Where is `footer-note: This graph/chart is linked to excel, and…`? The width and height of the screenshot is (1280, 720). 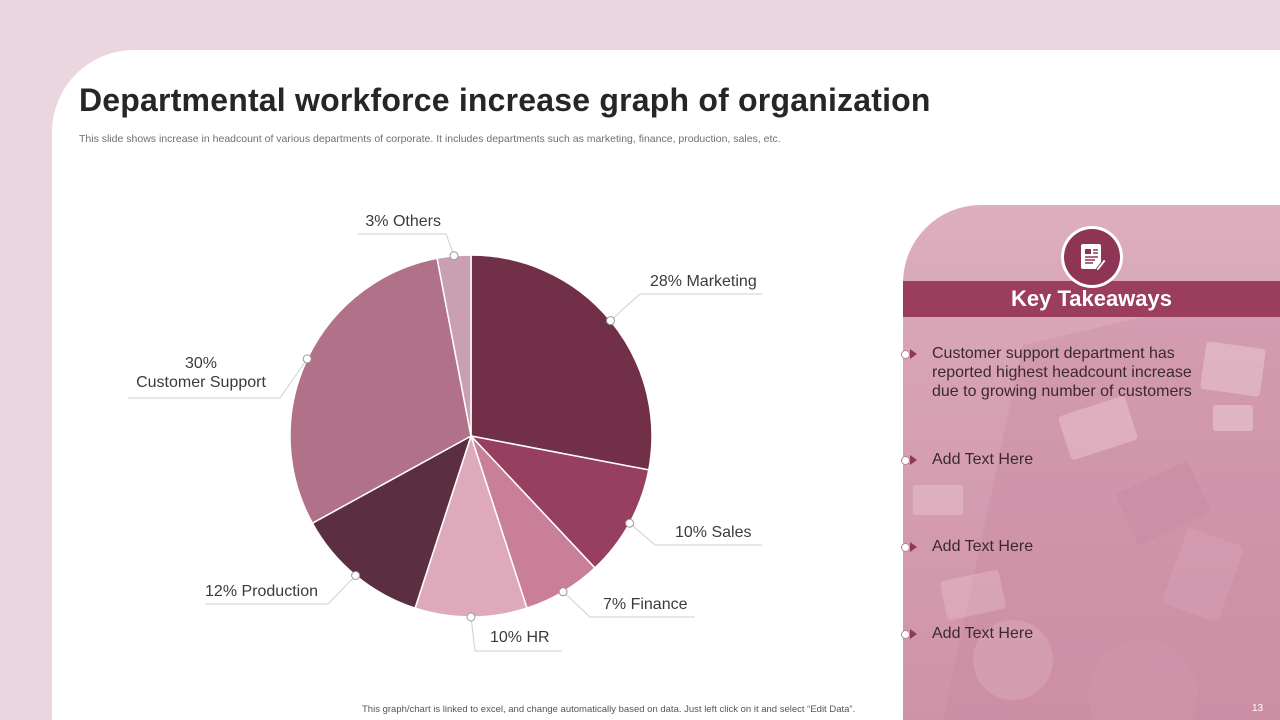
footer-note: This graph/chart is linked to excel, and… is located at coordinates (609, 709).